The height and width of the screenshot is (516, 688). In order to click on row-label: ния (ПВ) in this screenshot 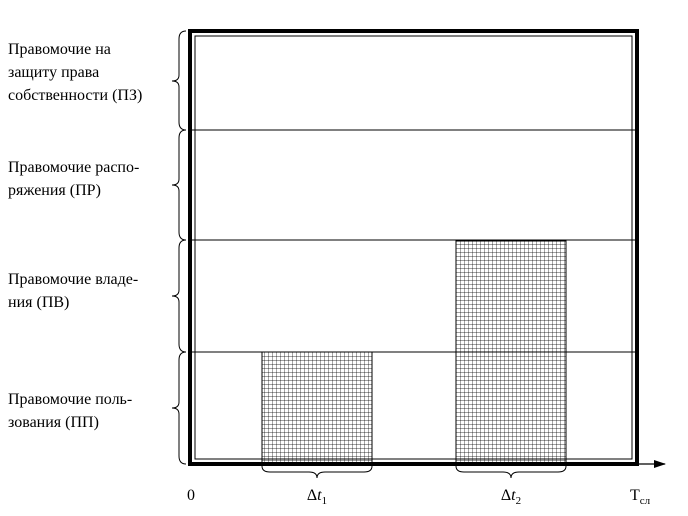, I will do `click(38, 302)`.